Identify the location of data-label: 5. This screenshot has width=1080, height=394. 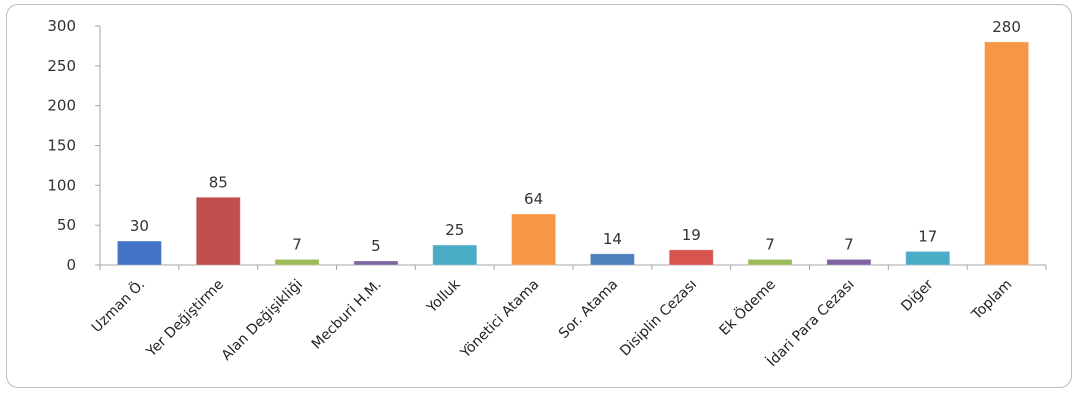
(376, 246).